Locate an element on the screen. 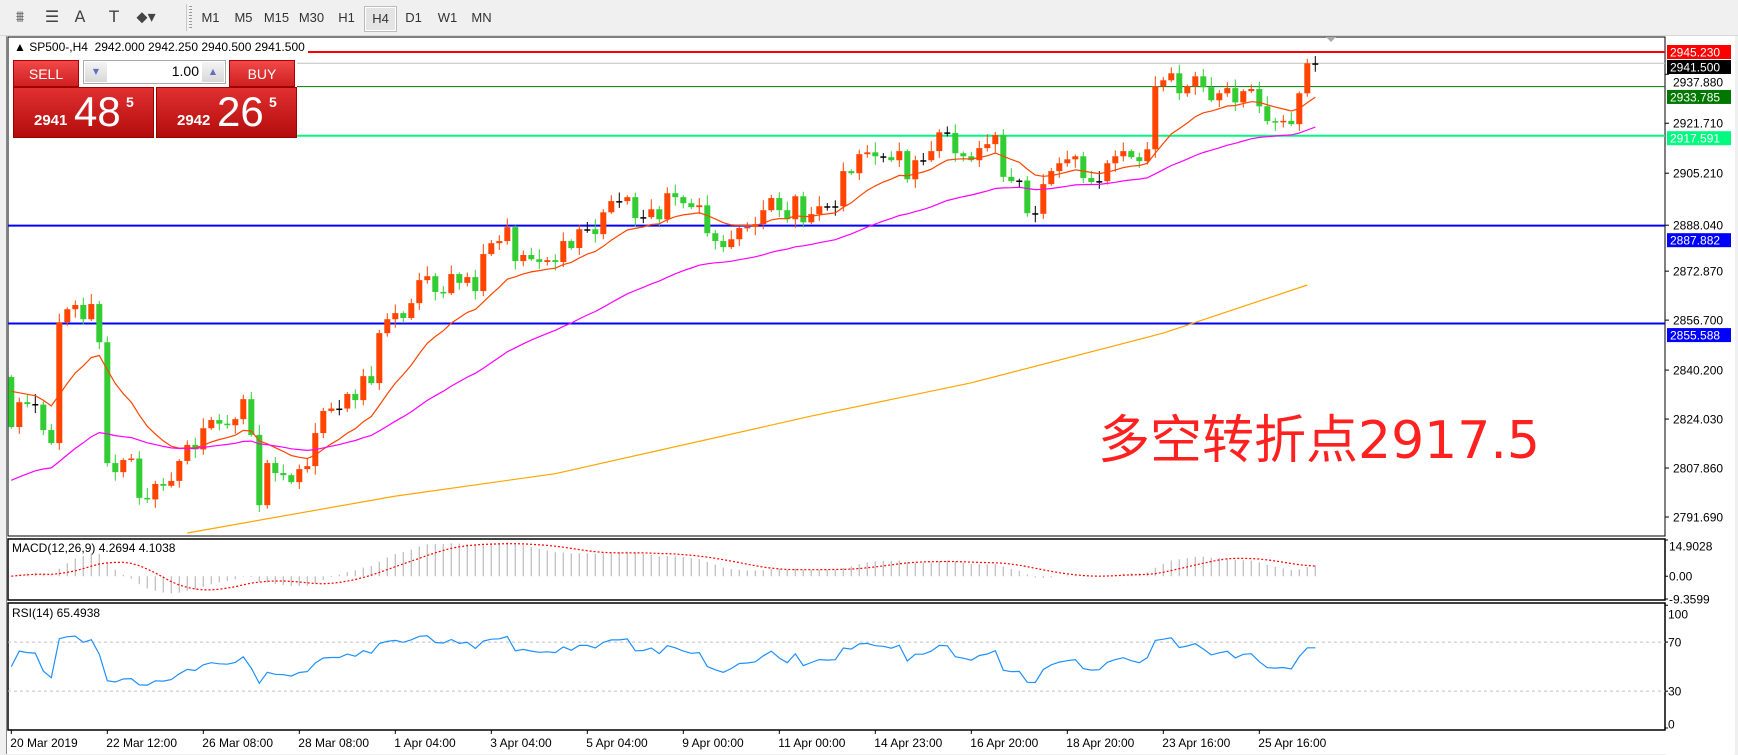 The image size is (1738, 755). text-icon: A is located at coordinates (80, 16).